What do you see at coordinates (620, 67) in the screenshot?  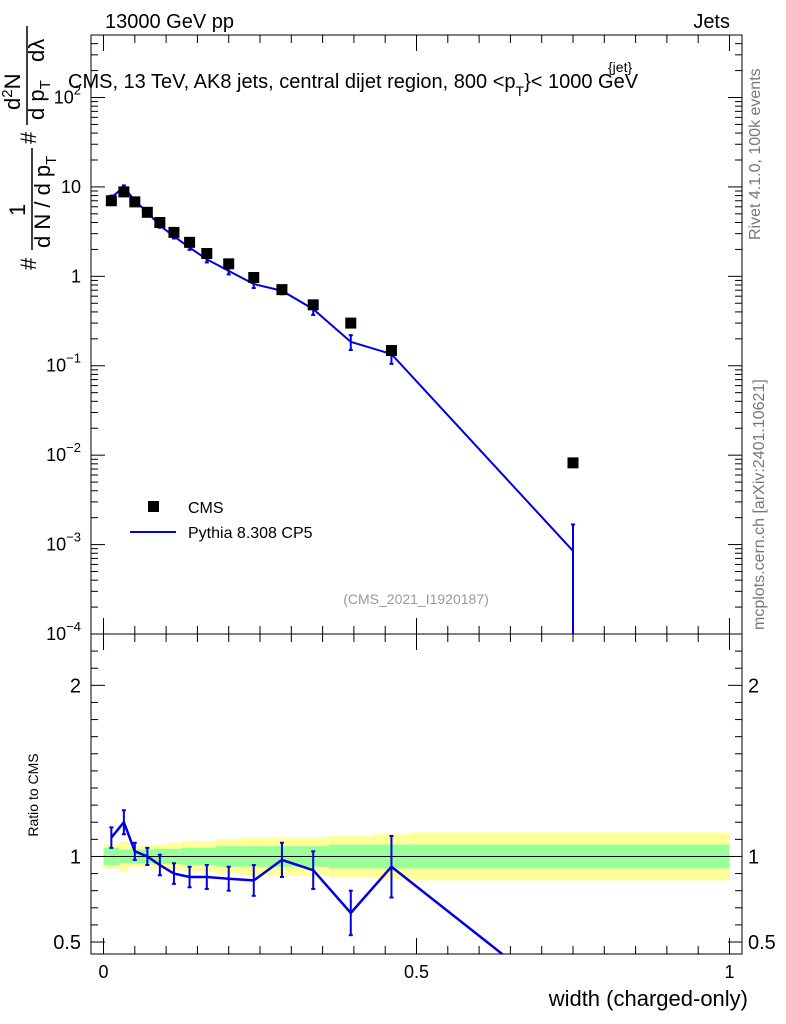 I see `plot-title-sup: {jet}` at bounding box center [620, 67].